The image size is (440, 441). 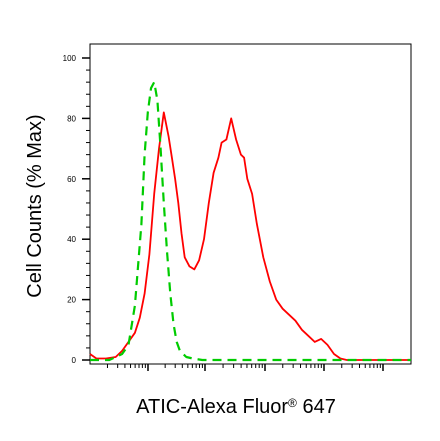 I want to click on y-axis-title: Cell Counts (% Max), so click(x=35, y=205).